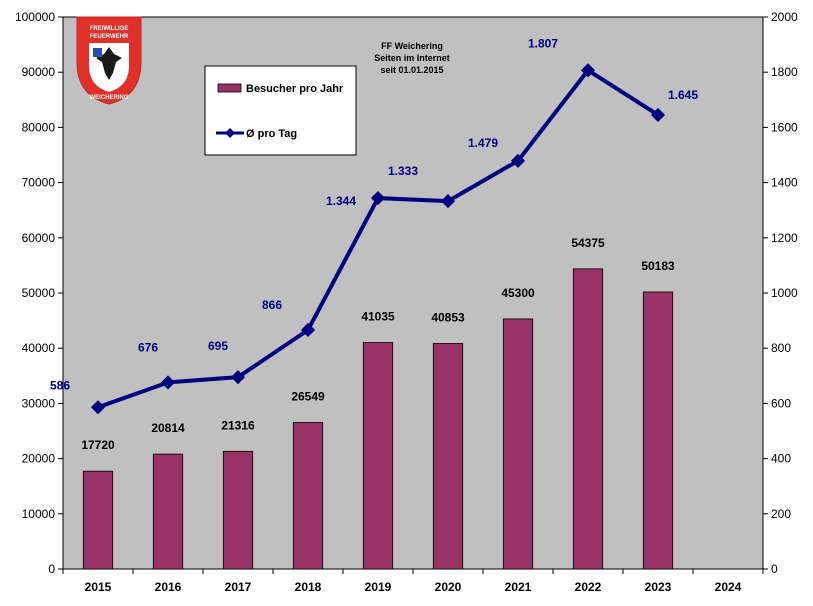  I want to click on x-tick-label: 2023, so click(658, 587).